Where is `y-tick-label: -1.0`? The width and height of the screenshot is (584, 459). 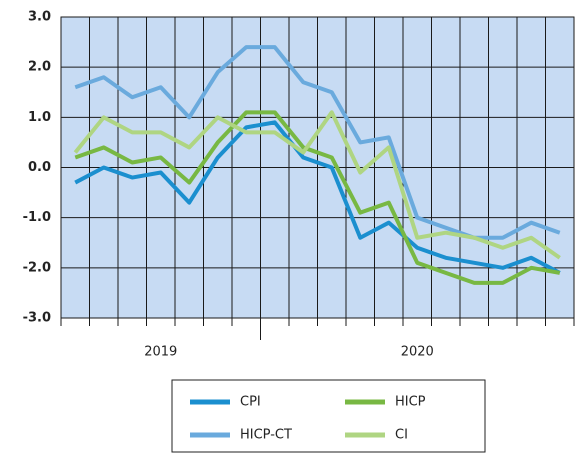 y-tick-label: -1.0 is located at coordinates (37, 217).